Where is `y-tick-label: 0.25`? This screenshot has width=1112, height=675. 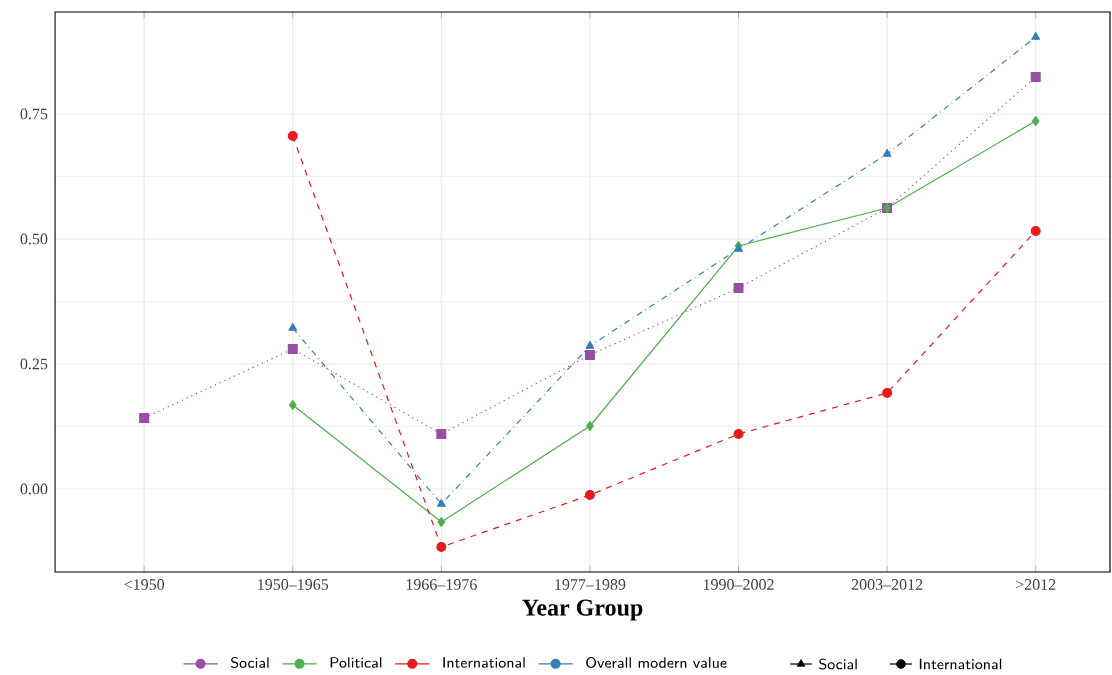
y-tick-label: 0.25 is located at coordinates (34, 364).